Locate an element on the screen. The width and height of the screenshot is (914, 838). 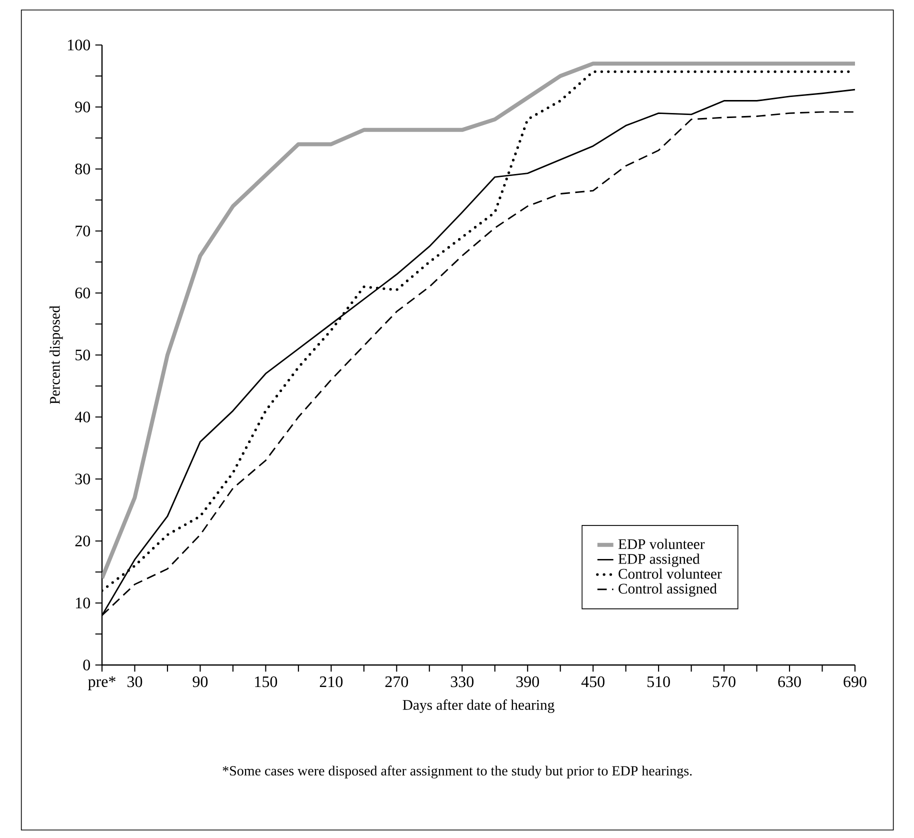
y-tick-label: 10 is located at coordinates (83, 603).